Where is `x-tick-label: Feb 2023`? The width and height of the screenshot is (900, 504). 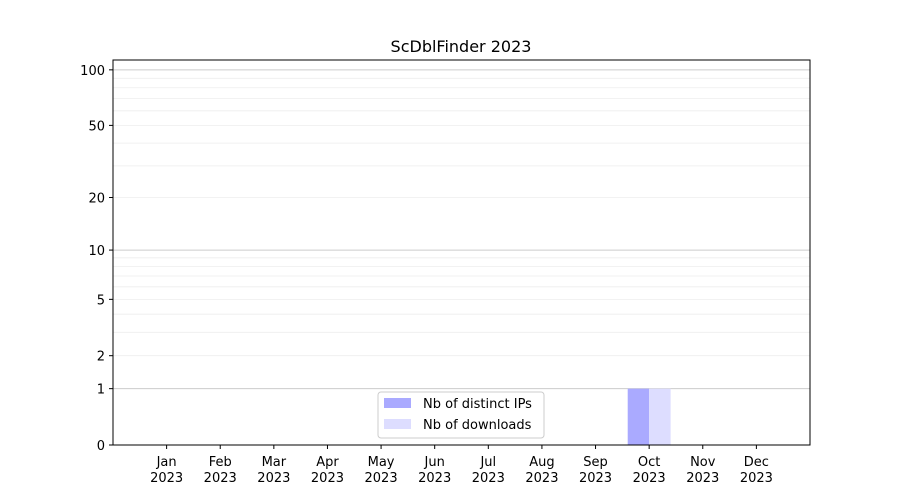
x-tick-label: Feb 2023 is located at coordinates (220, 470).